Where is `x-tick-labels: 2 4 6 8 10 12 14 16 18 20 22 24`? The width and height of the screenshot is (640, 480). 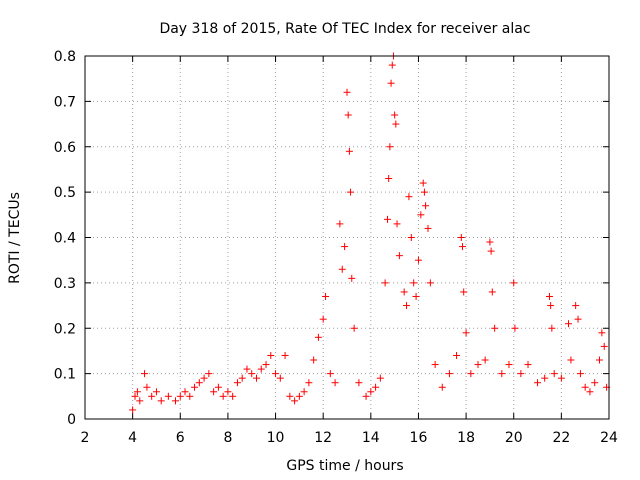
x-tick-labels: 2 4 6 8 10 12 14 16 18 20 22 24 is located at coordinates (349, 438).